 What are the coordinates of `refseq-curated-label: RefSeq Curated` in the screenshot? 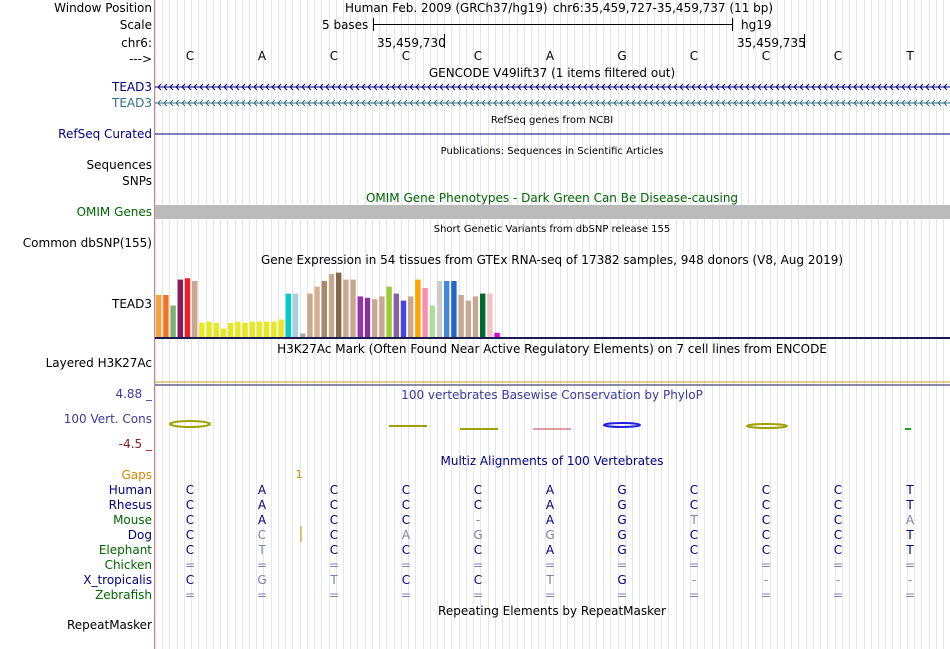 It's located at (105, 134).